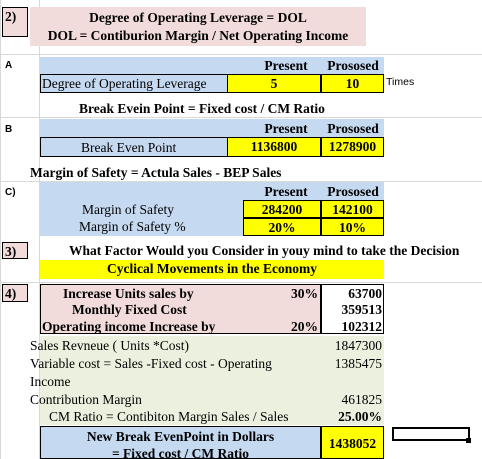 The image size is (482, 459). What do you see at coordinates (282, 227) in the screenshot?
I see `mos-pct-present-cell: 20%` at bounding box center [282, 227].